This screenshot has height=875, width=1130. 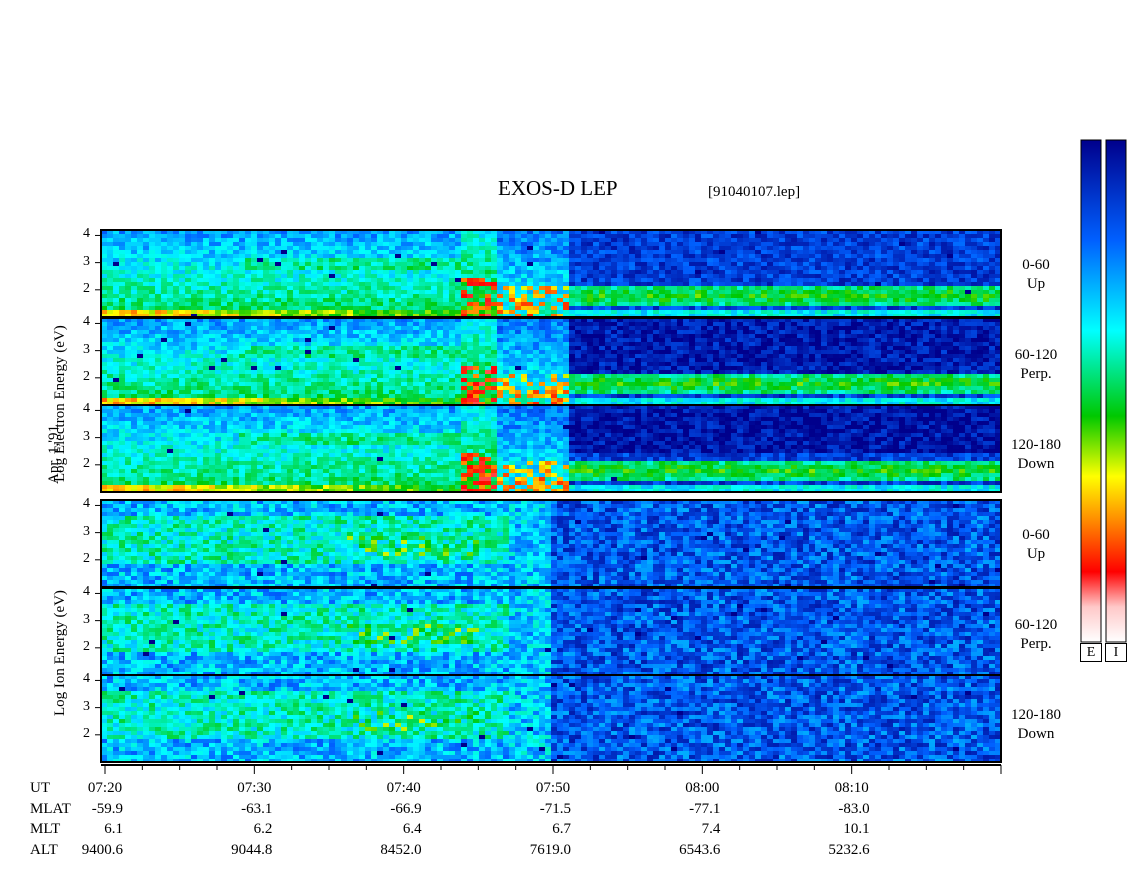 I want to click on orbit-value: 5232.6, so click(x=825, y=850).